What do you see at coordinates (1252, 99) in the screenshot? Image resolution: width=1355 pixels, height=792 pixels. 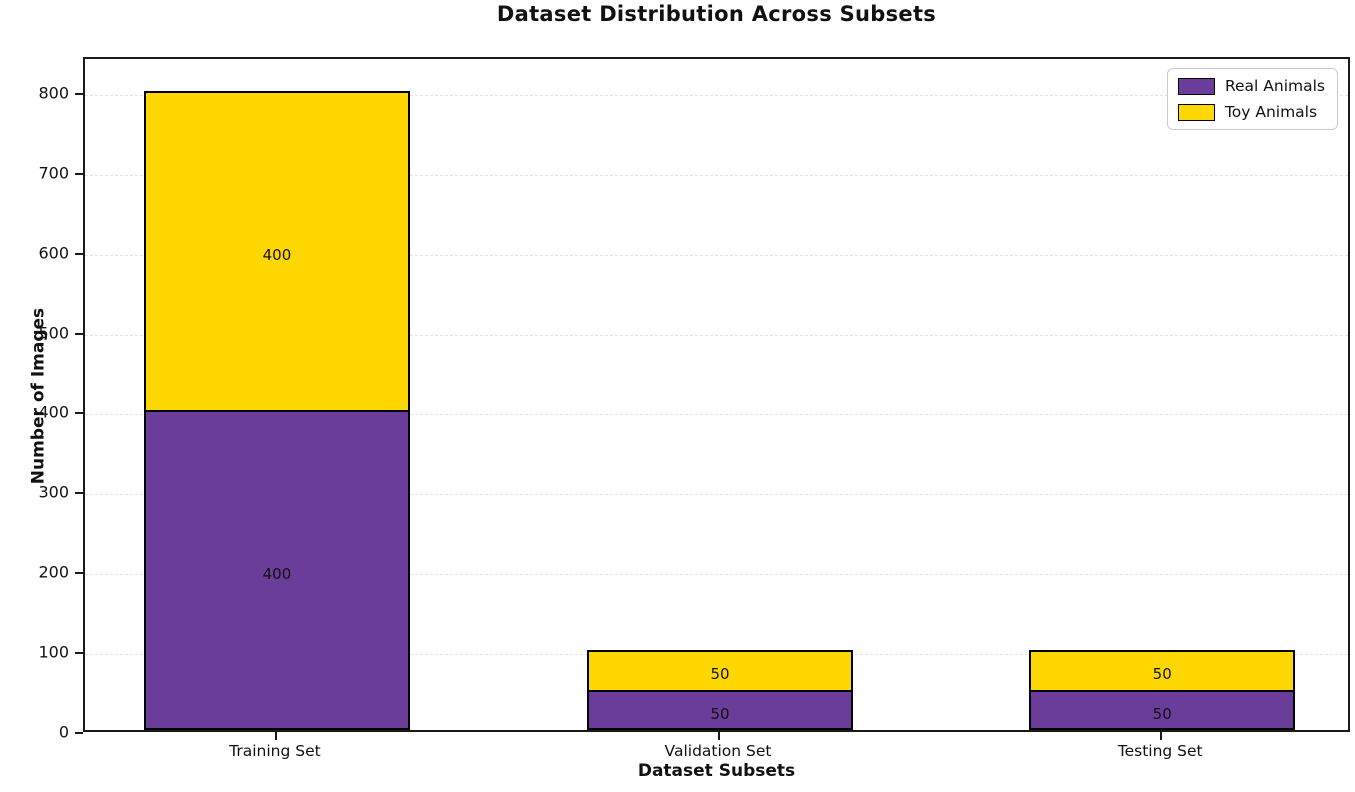 I see `legend: Real Animals Toy Animals` at bounding box center [1252, 99].